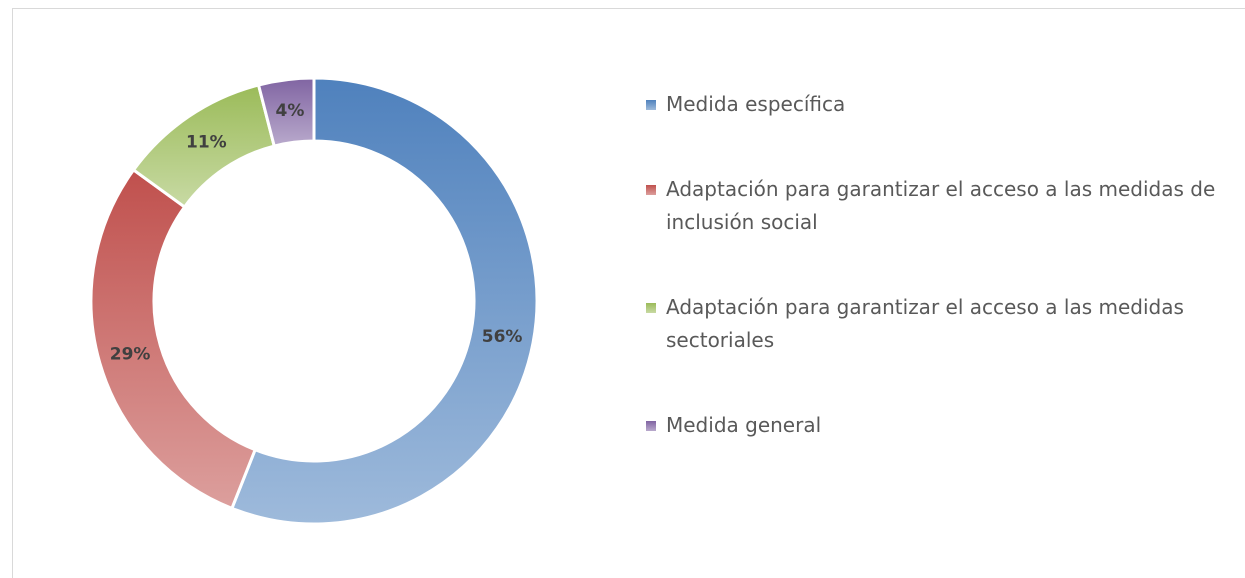 This screenshot has width=1245, height=578. Describe the element at coordinates (941, 104) in the screenshot. I see `legend-item: Medida específica` at that location.